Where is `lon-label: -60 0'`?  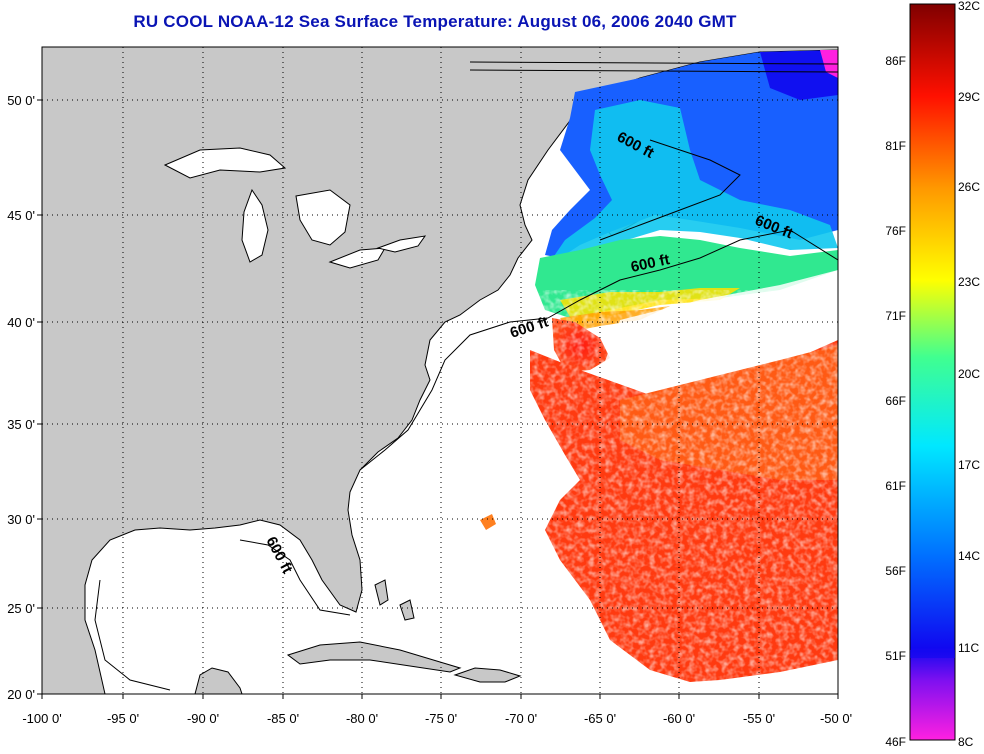 lon-label: -60 0' is located at coordinates (679, 718).